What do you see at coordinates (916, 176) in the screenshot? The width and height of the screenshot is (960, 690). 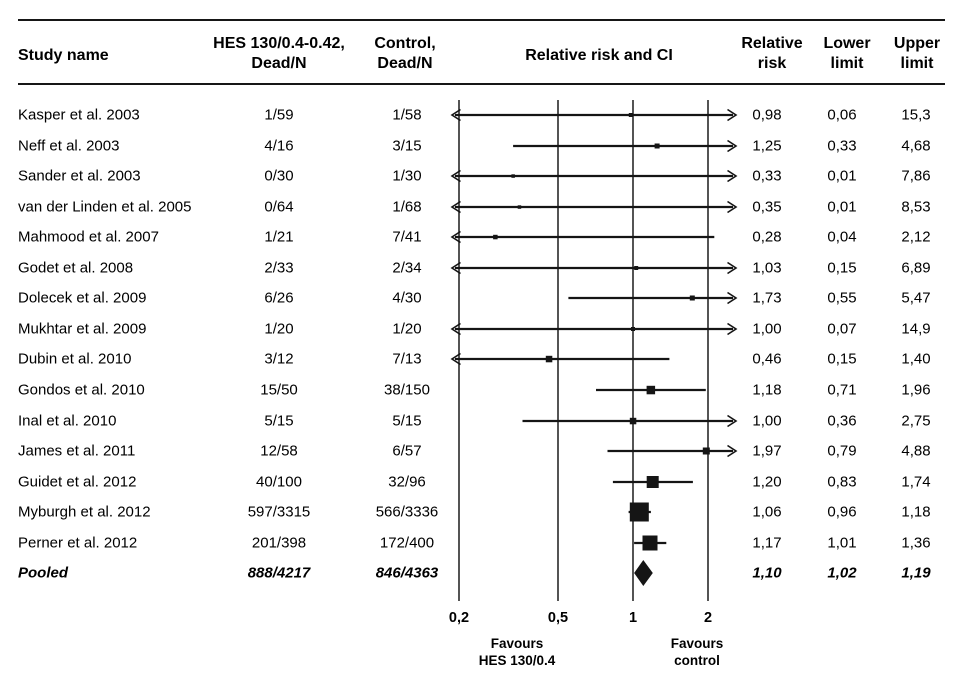 I see `upper-limit-cell: 7,86` at bounding box center [916, 176].